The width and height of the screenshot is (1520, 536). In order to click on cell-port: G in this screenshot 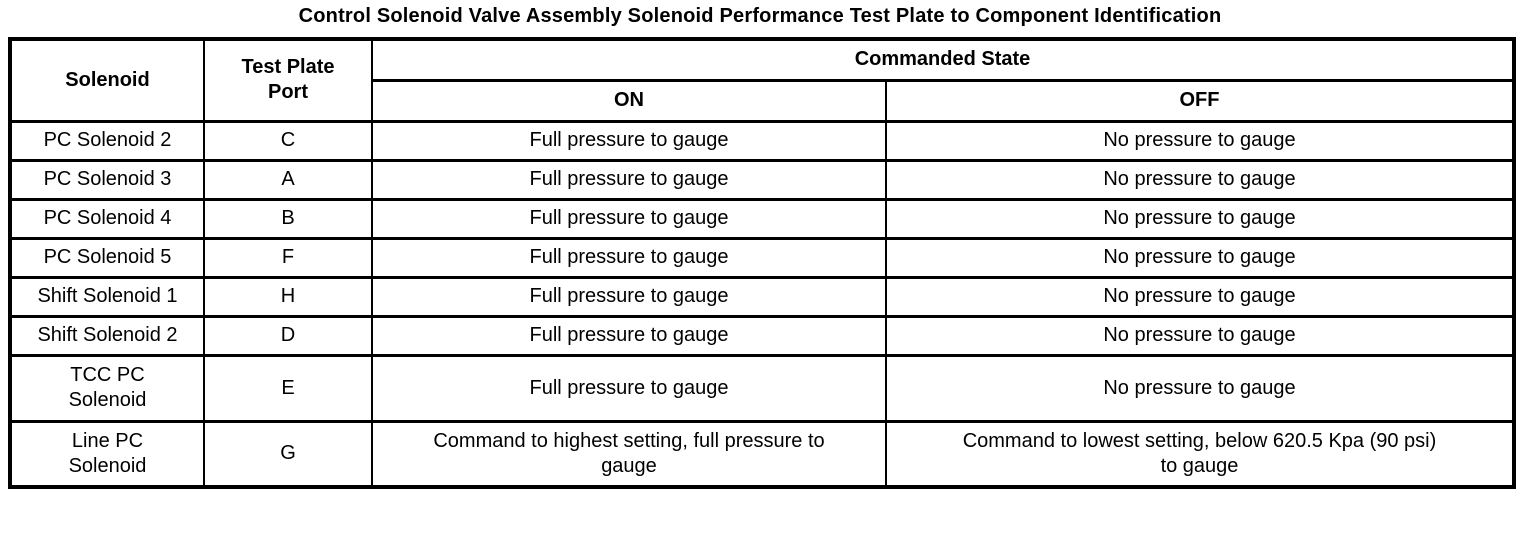, I will do `click(288, 454)`.